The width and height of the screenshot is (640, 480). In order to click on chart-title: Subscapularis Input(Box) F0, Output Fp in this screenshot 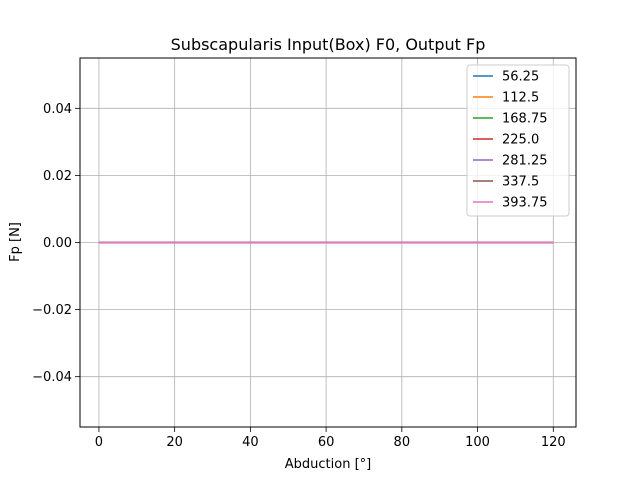, I will do `click(328, 44)`.